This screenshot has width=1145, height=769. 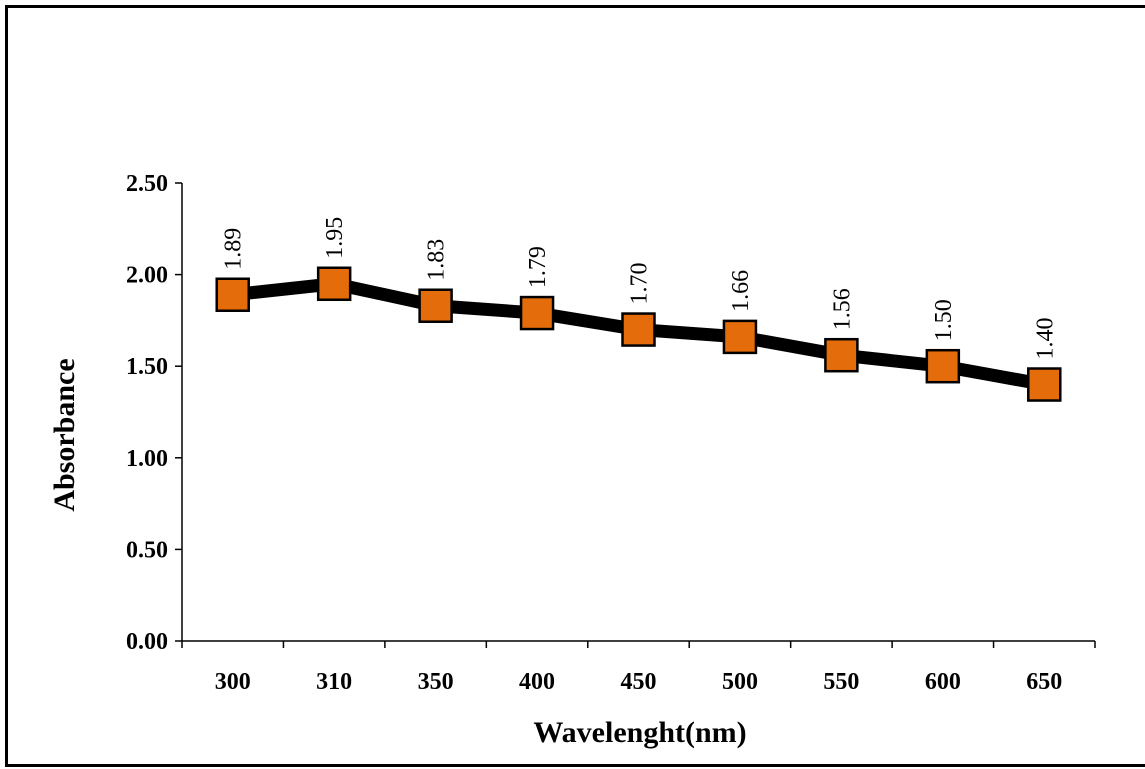 What do you see at coordinates (147, 184) in the screenshot?
I see `y-tick-label: 2.50` at bounding box center [147, 184].